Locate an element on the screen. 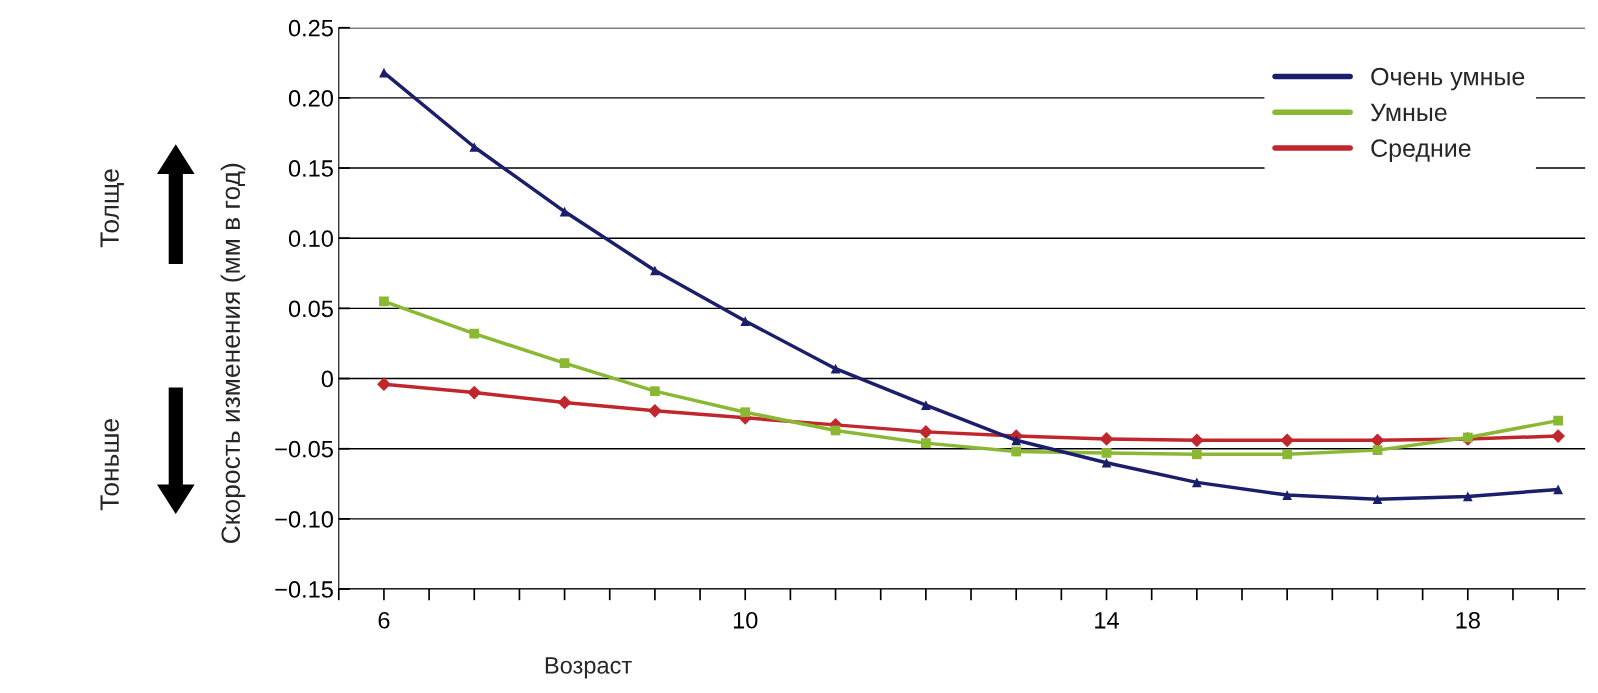 Image resolution: width=1598 pixels, height=693 pixels. x-tick-label: 6 is located at coordinates (384, 620).